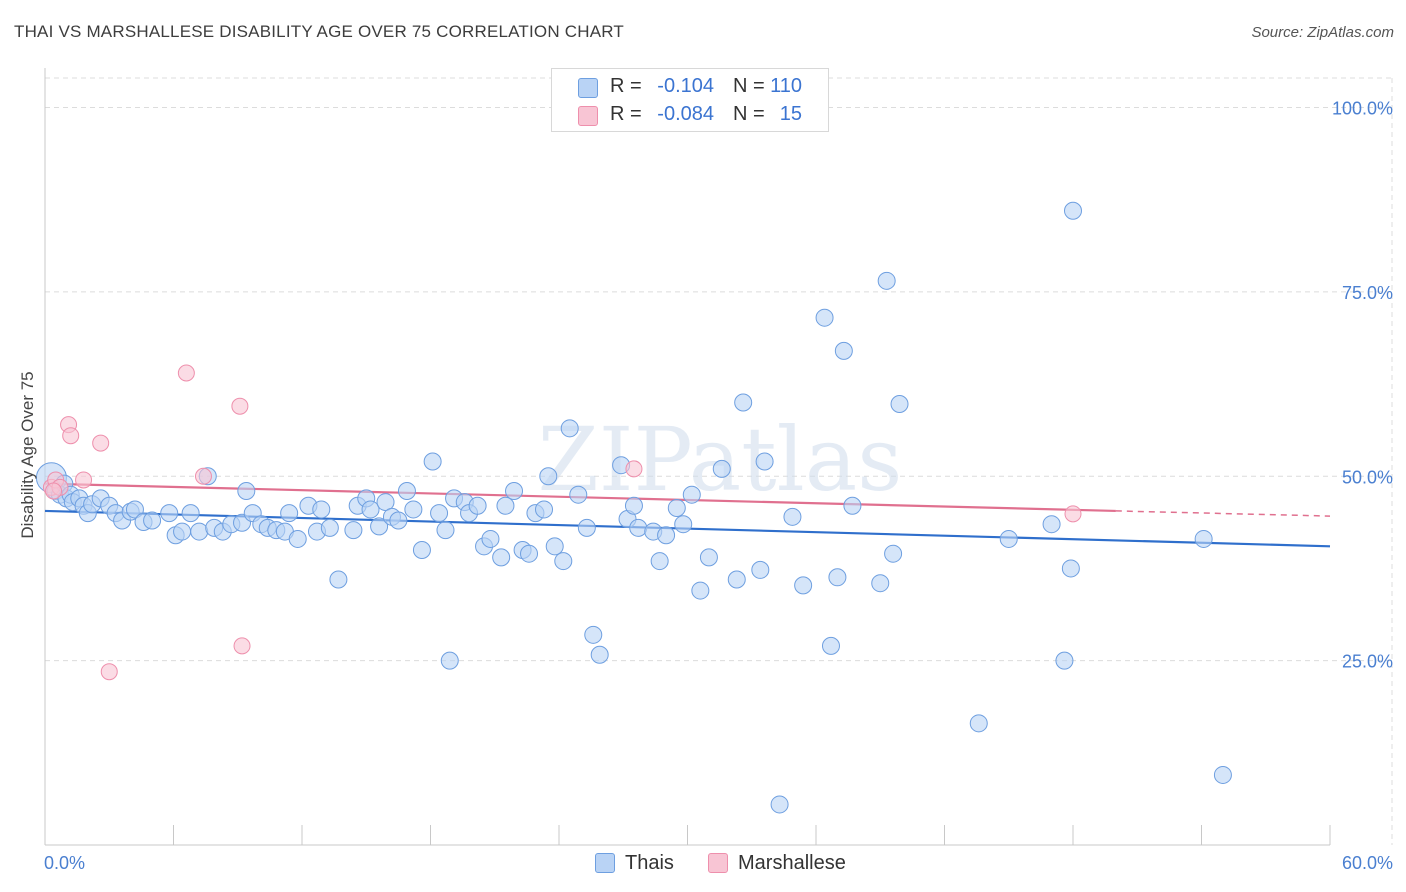 This screenshot has height=892, width=1406. I want to click on y-tick-label: 25.0%, so click(1367, 662).